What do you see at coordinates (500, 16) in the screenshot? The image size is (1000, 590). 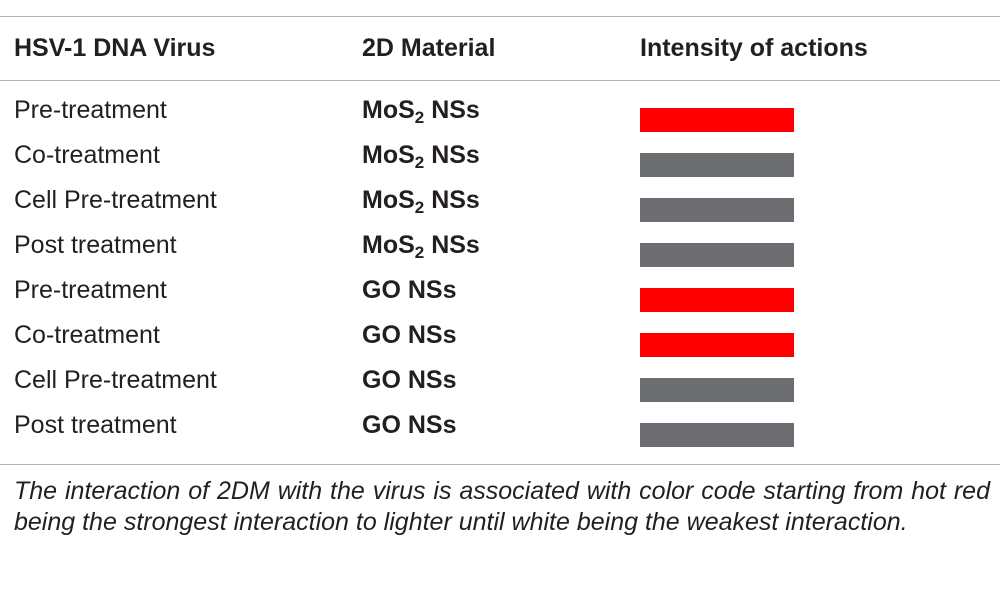 I see `table-top-rule` at bounding box center [500, 16].